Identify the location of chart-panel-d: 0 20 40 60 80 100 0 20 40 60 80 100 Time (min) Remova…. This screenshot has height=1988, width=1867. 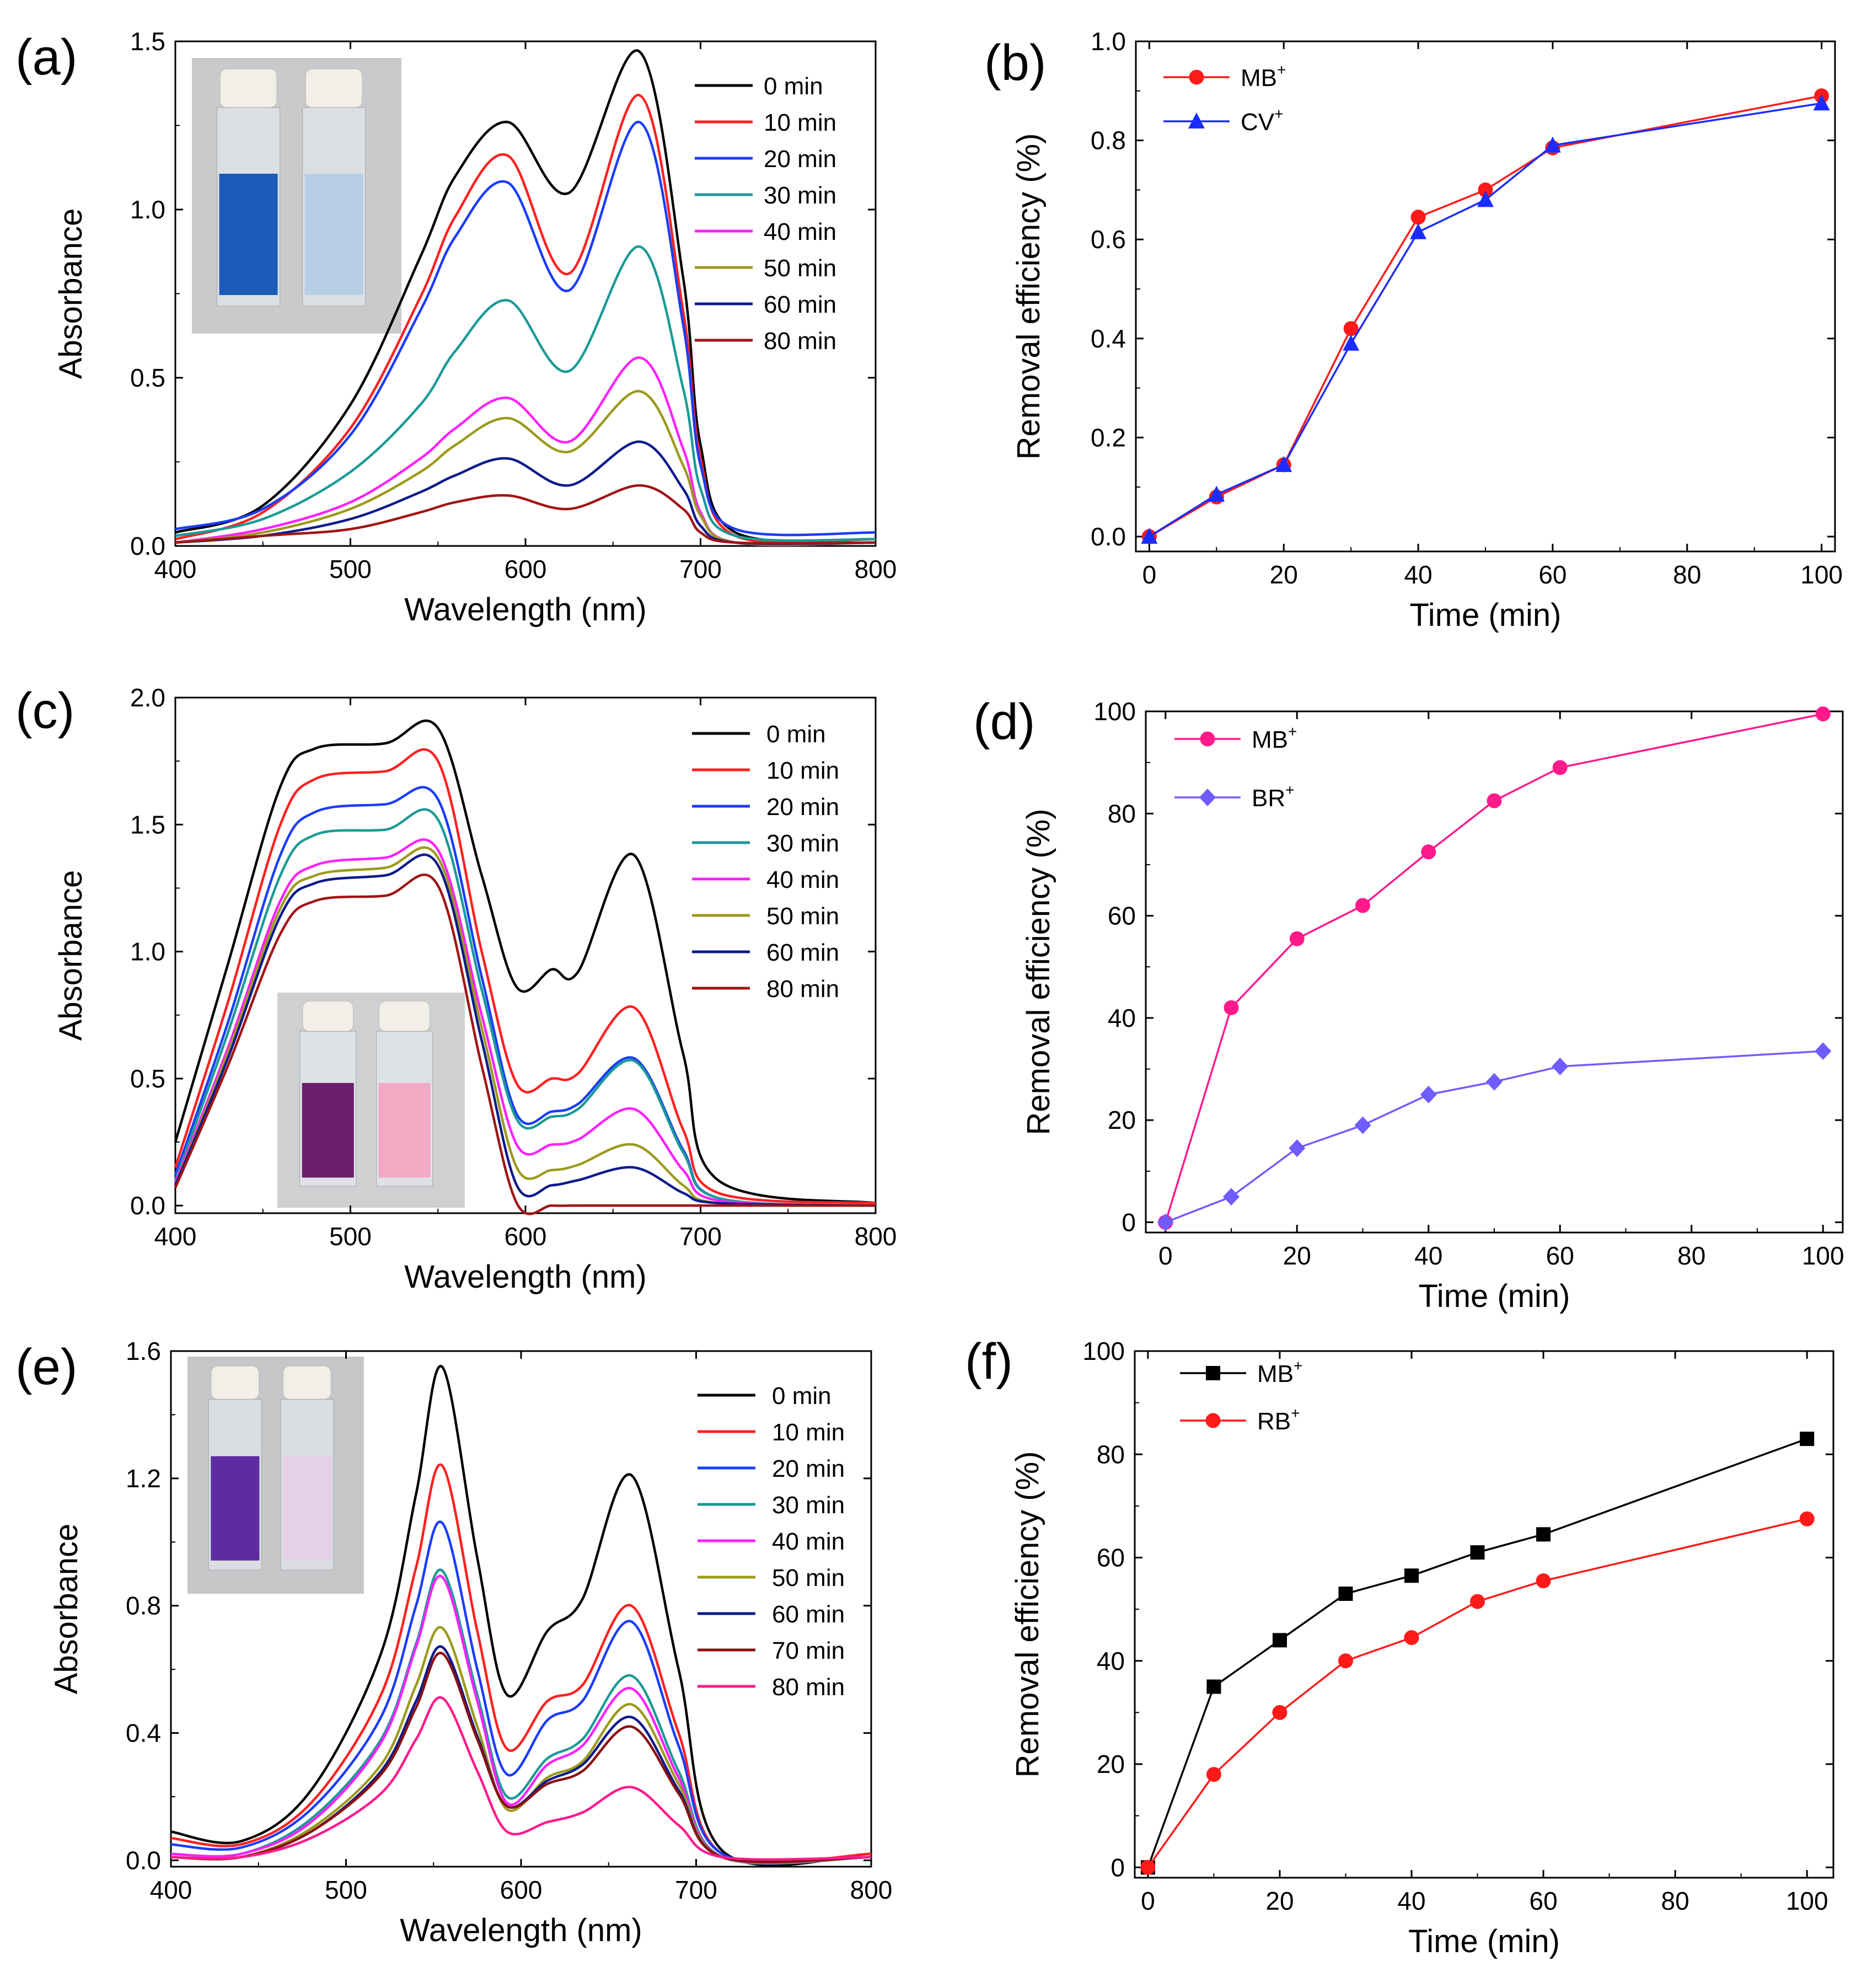
(1409, 1004).